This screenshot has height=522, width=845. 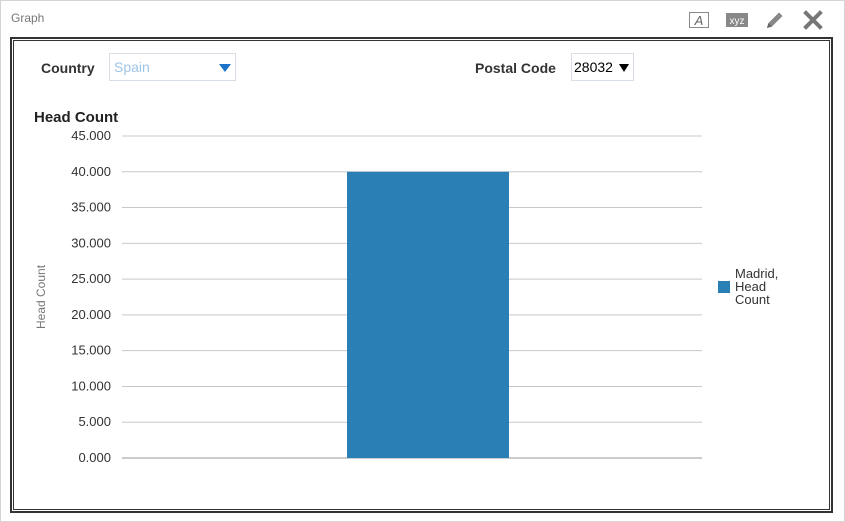 What do you see at coordinates (28, 18) in the screenshot?
I see `panel-title: Graph` at bounding box center [28, 18].